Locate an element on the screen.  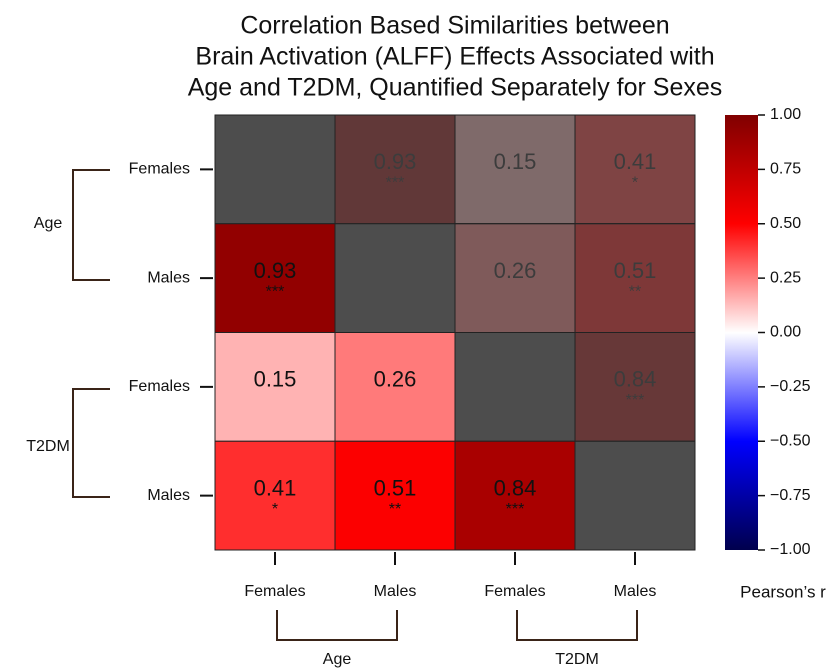
cell-value: 0.93 is located at coordinates (275, 270).